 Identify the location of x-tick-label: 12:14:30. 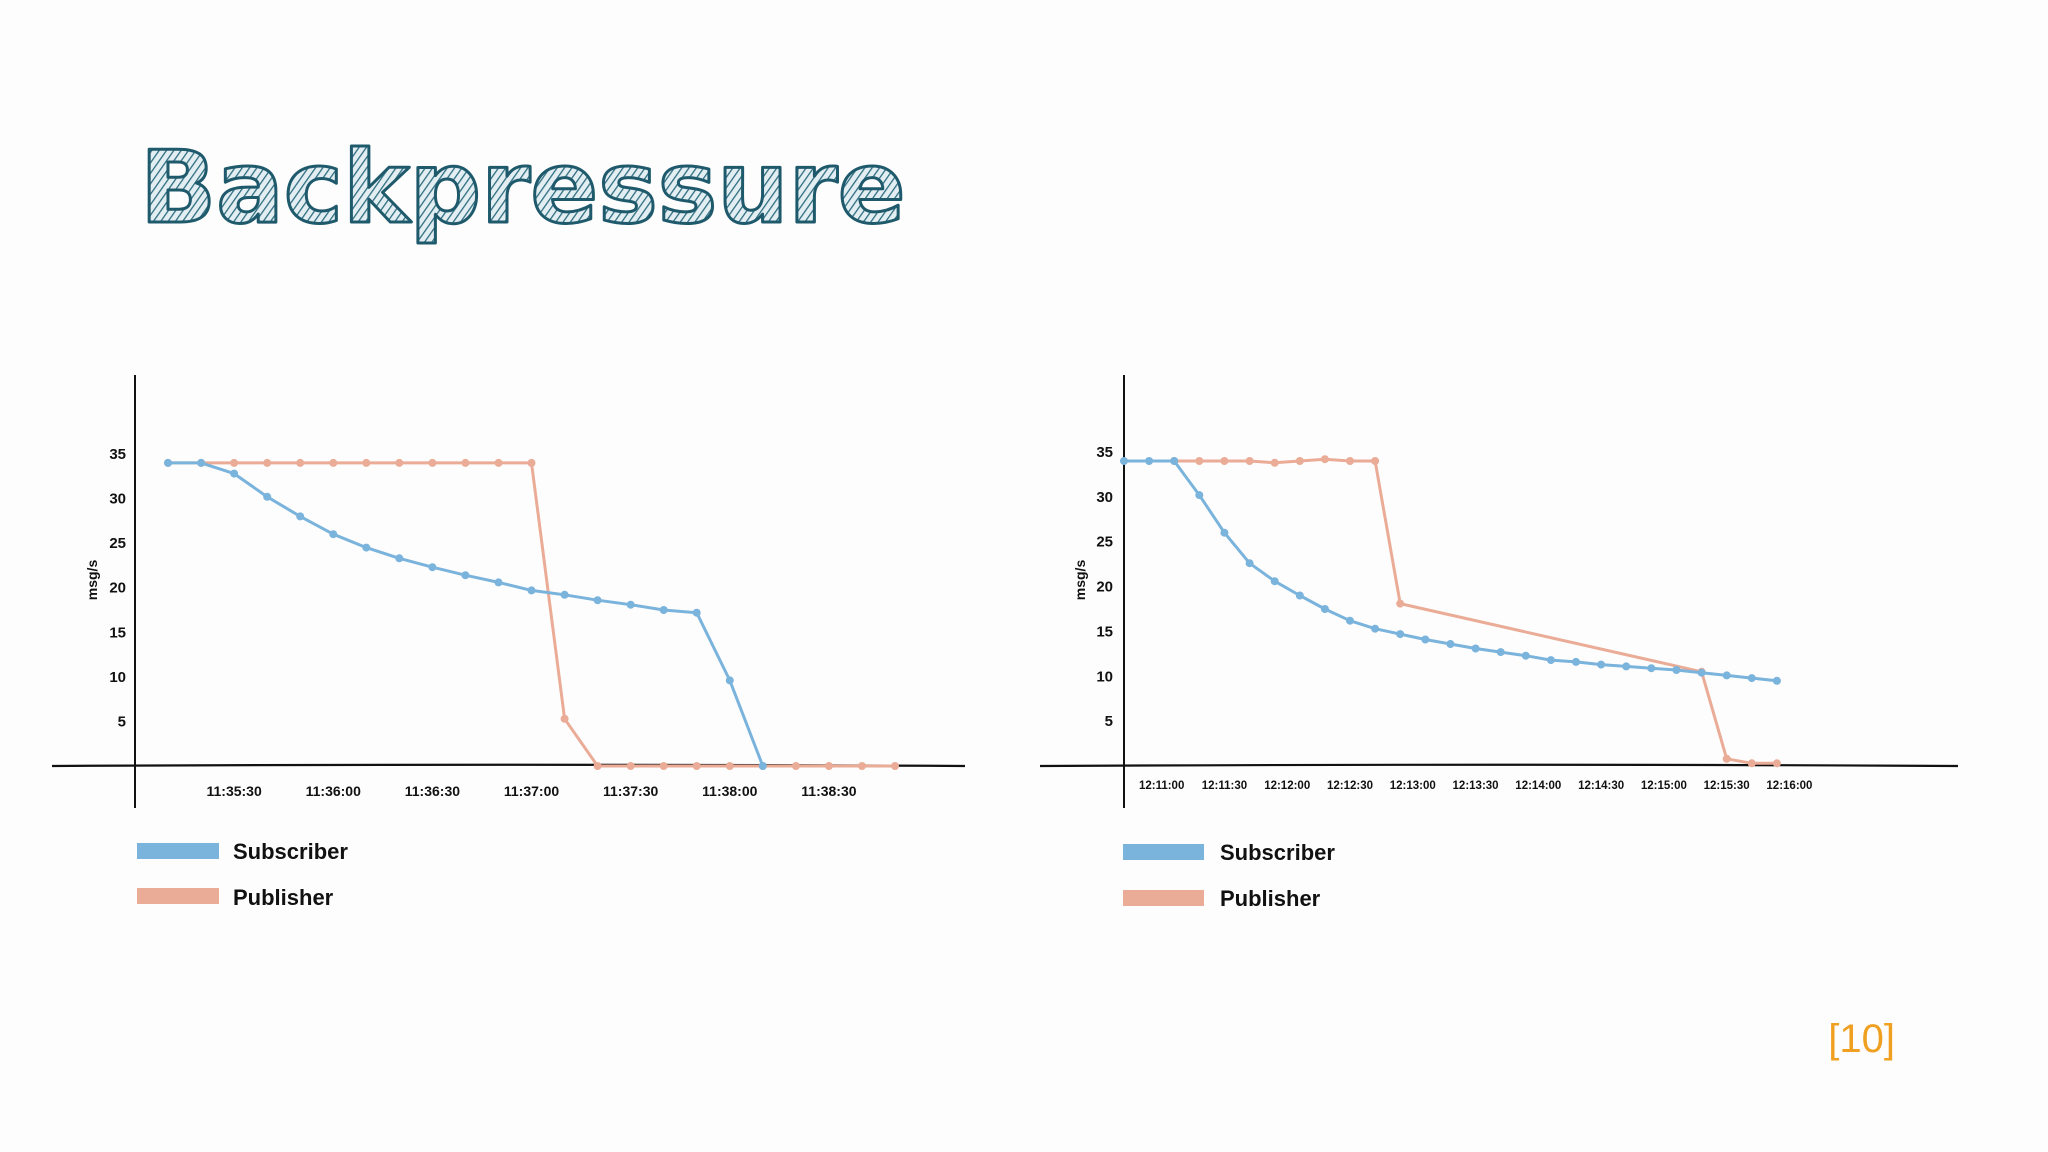
(1601, 786).